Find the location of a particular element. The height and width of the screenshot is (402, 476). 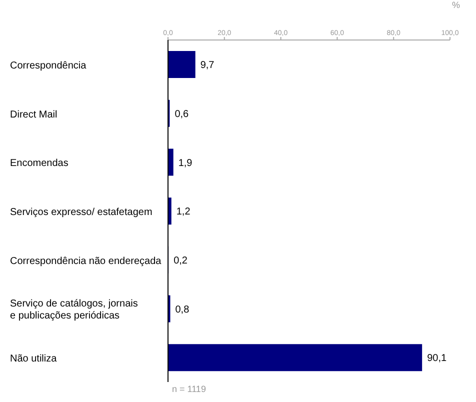

y-tick-label: Correspondência não endereçada is located at coordinates (86, 261).